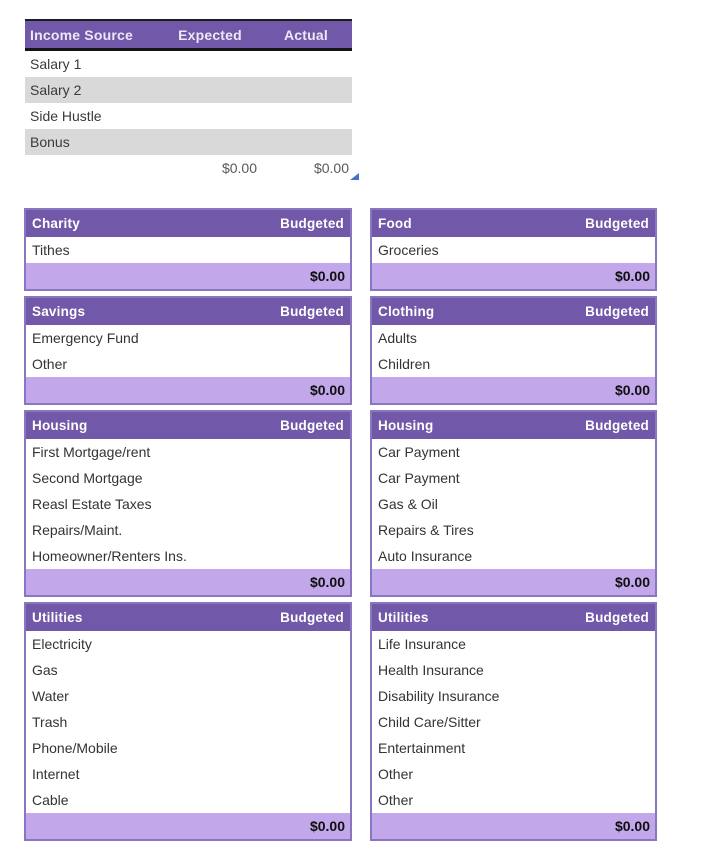 This screenshot has height=856, width=728. I want to click on income-header-expected: Expected, so click(210, 34).